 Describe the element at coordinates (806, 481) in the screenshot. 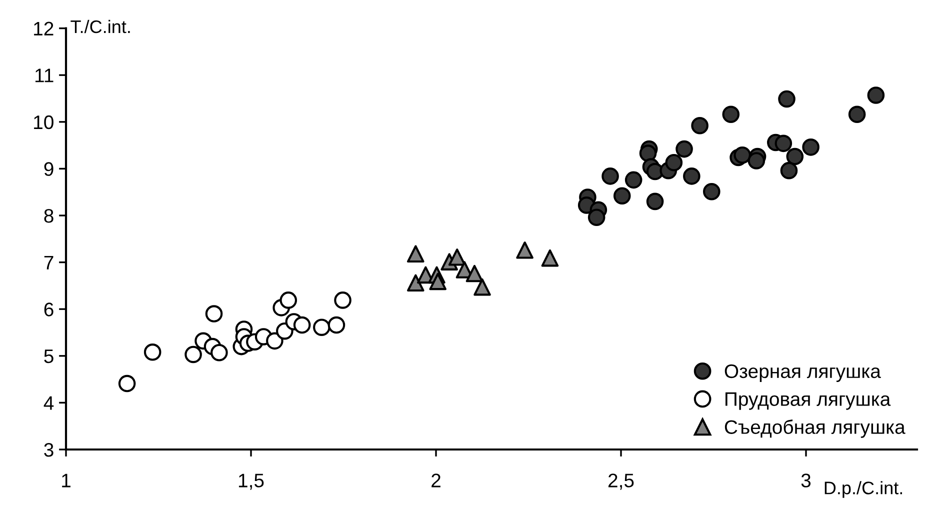

I see `x-tick-label: 3` at that location.